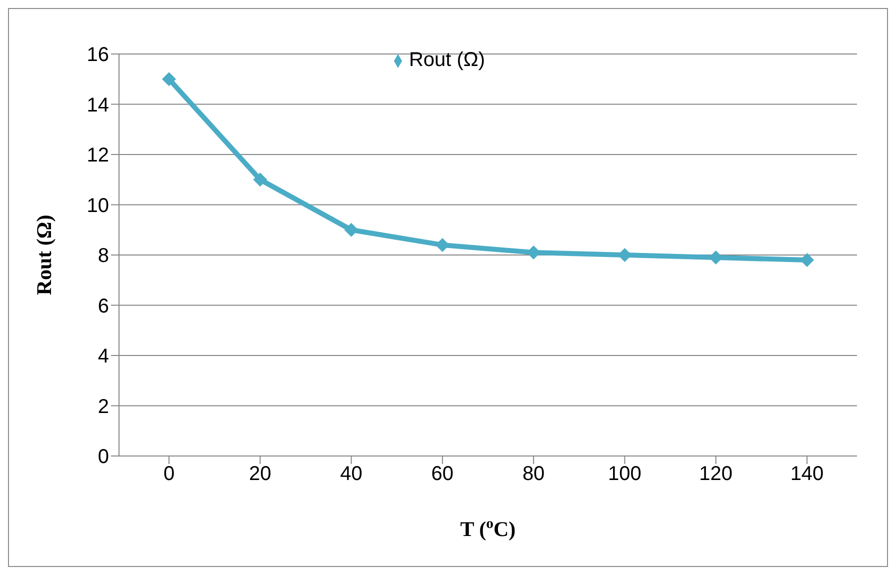 The width and height of the screenshot is (894, 573). Describe the element at coordinates (44, 255) in the screenshot. I see `y-axis-title: Rout (Ω)` at that location.